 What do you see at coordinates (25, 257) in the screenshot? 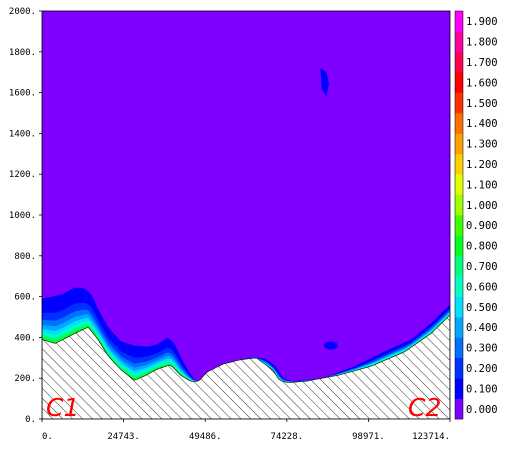
I see `y-tick-label: 800.` at bounding box center [25, 257].